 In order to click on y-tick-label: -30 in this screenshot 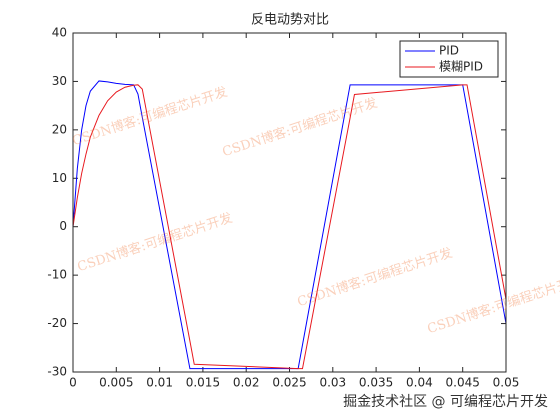, I will do `click(57, 372)`.